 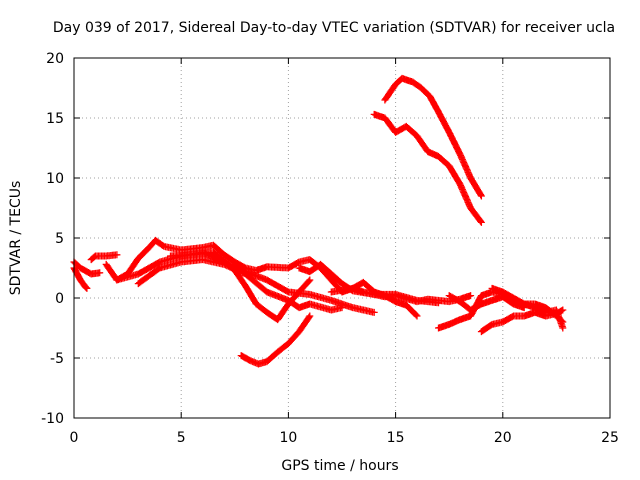 I want to click on y-tick-label: 10, so click(x=55, y=179).